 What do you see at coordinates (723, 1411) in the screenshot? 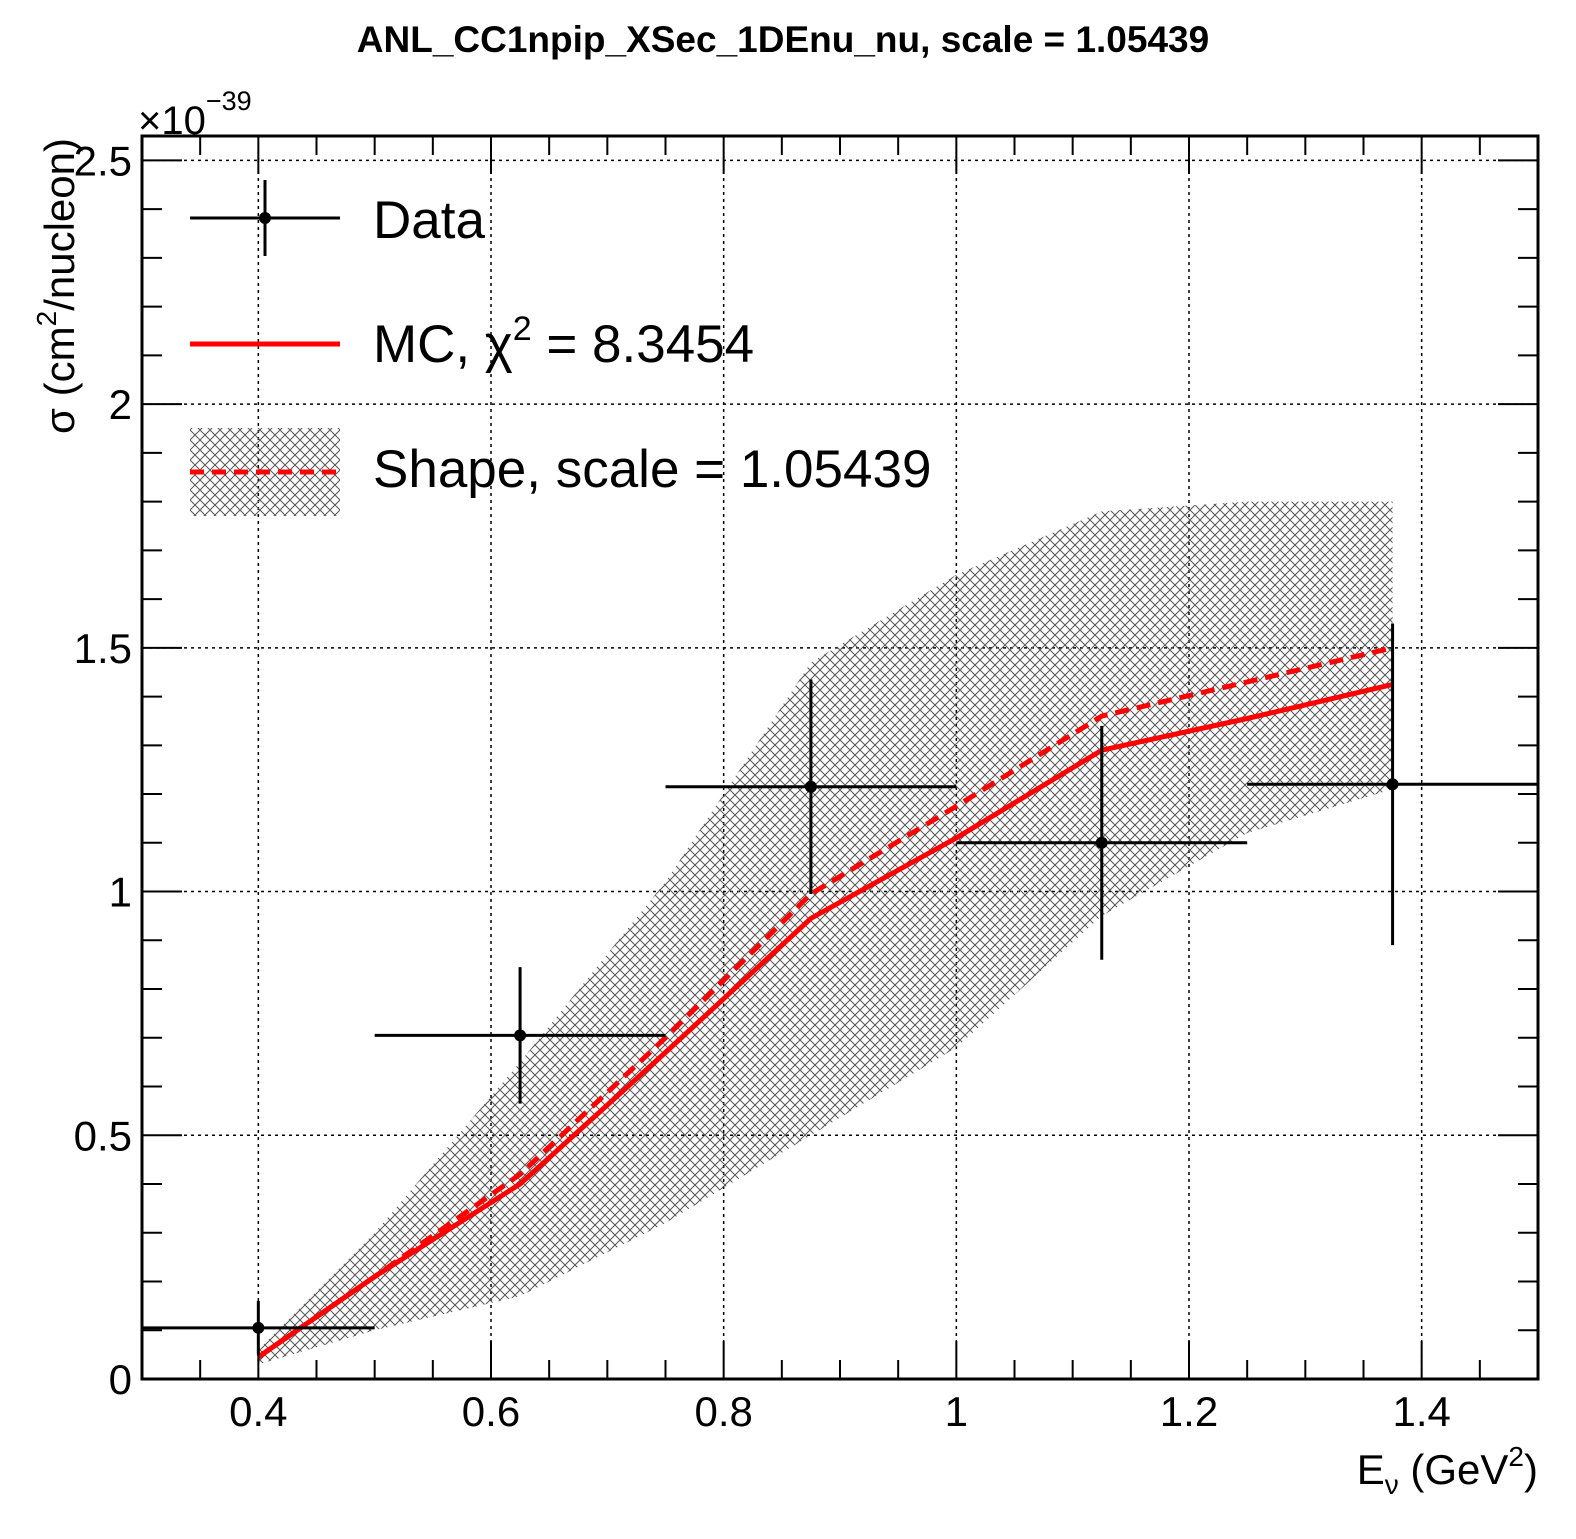
I see `x-tick-label: 0.8` at bounding box center [723, 1411].